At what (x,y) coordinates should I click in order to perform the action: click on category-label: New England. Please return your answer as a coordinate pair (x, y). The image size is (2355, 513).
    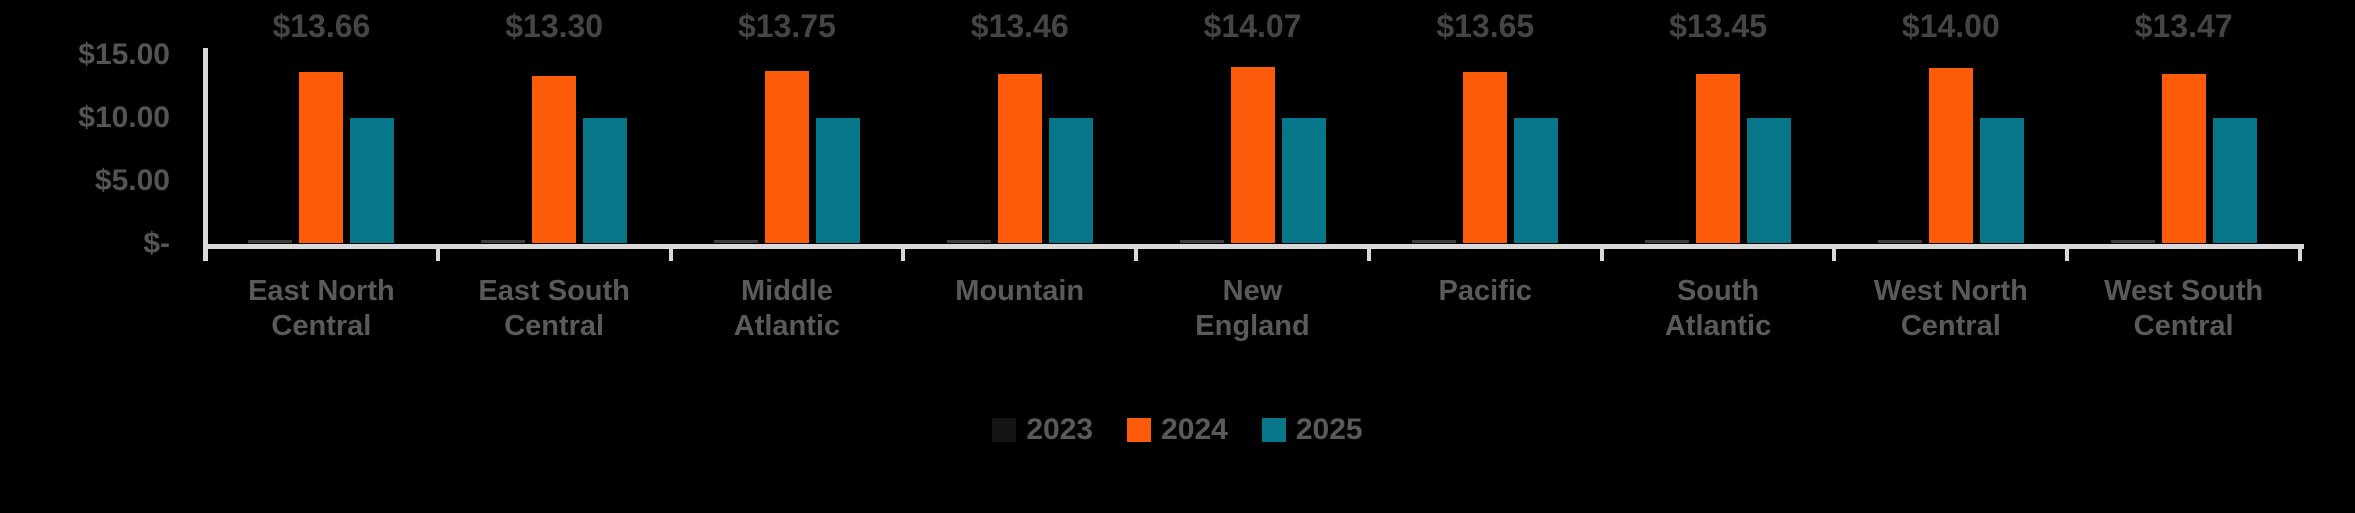
    Looking at the image, I should click on (1252, 309).